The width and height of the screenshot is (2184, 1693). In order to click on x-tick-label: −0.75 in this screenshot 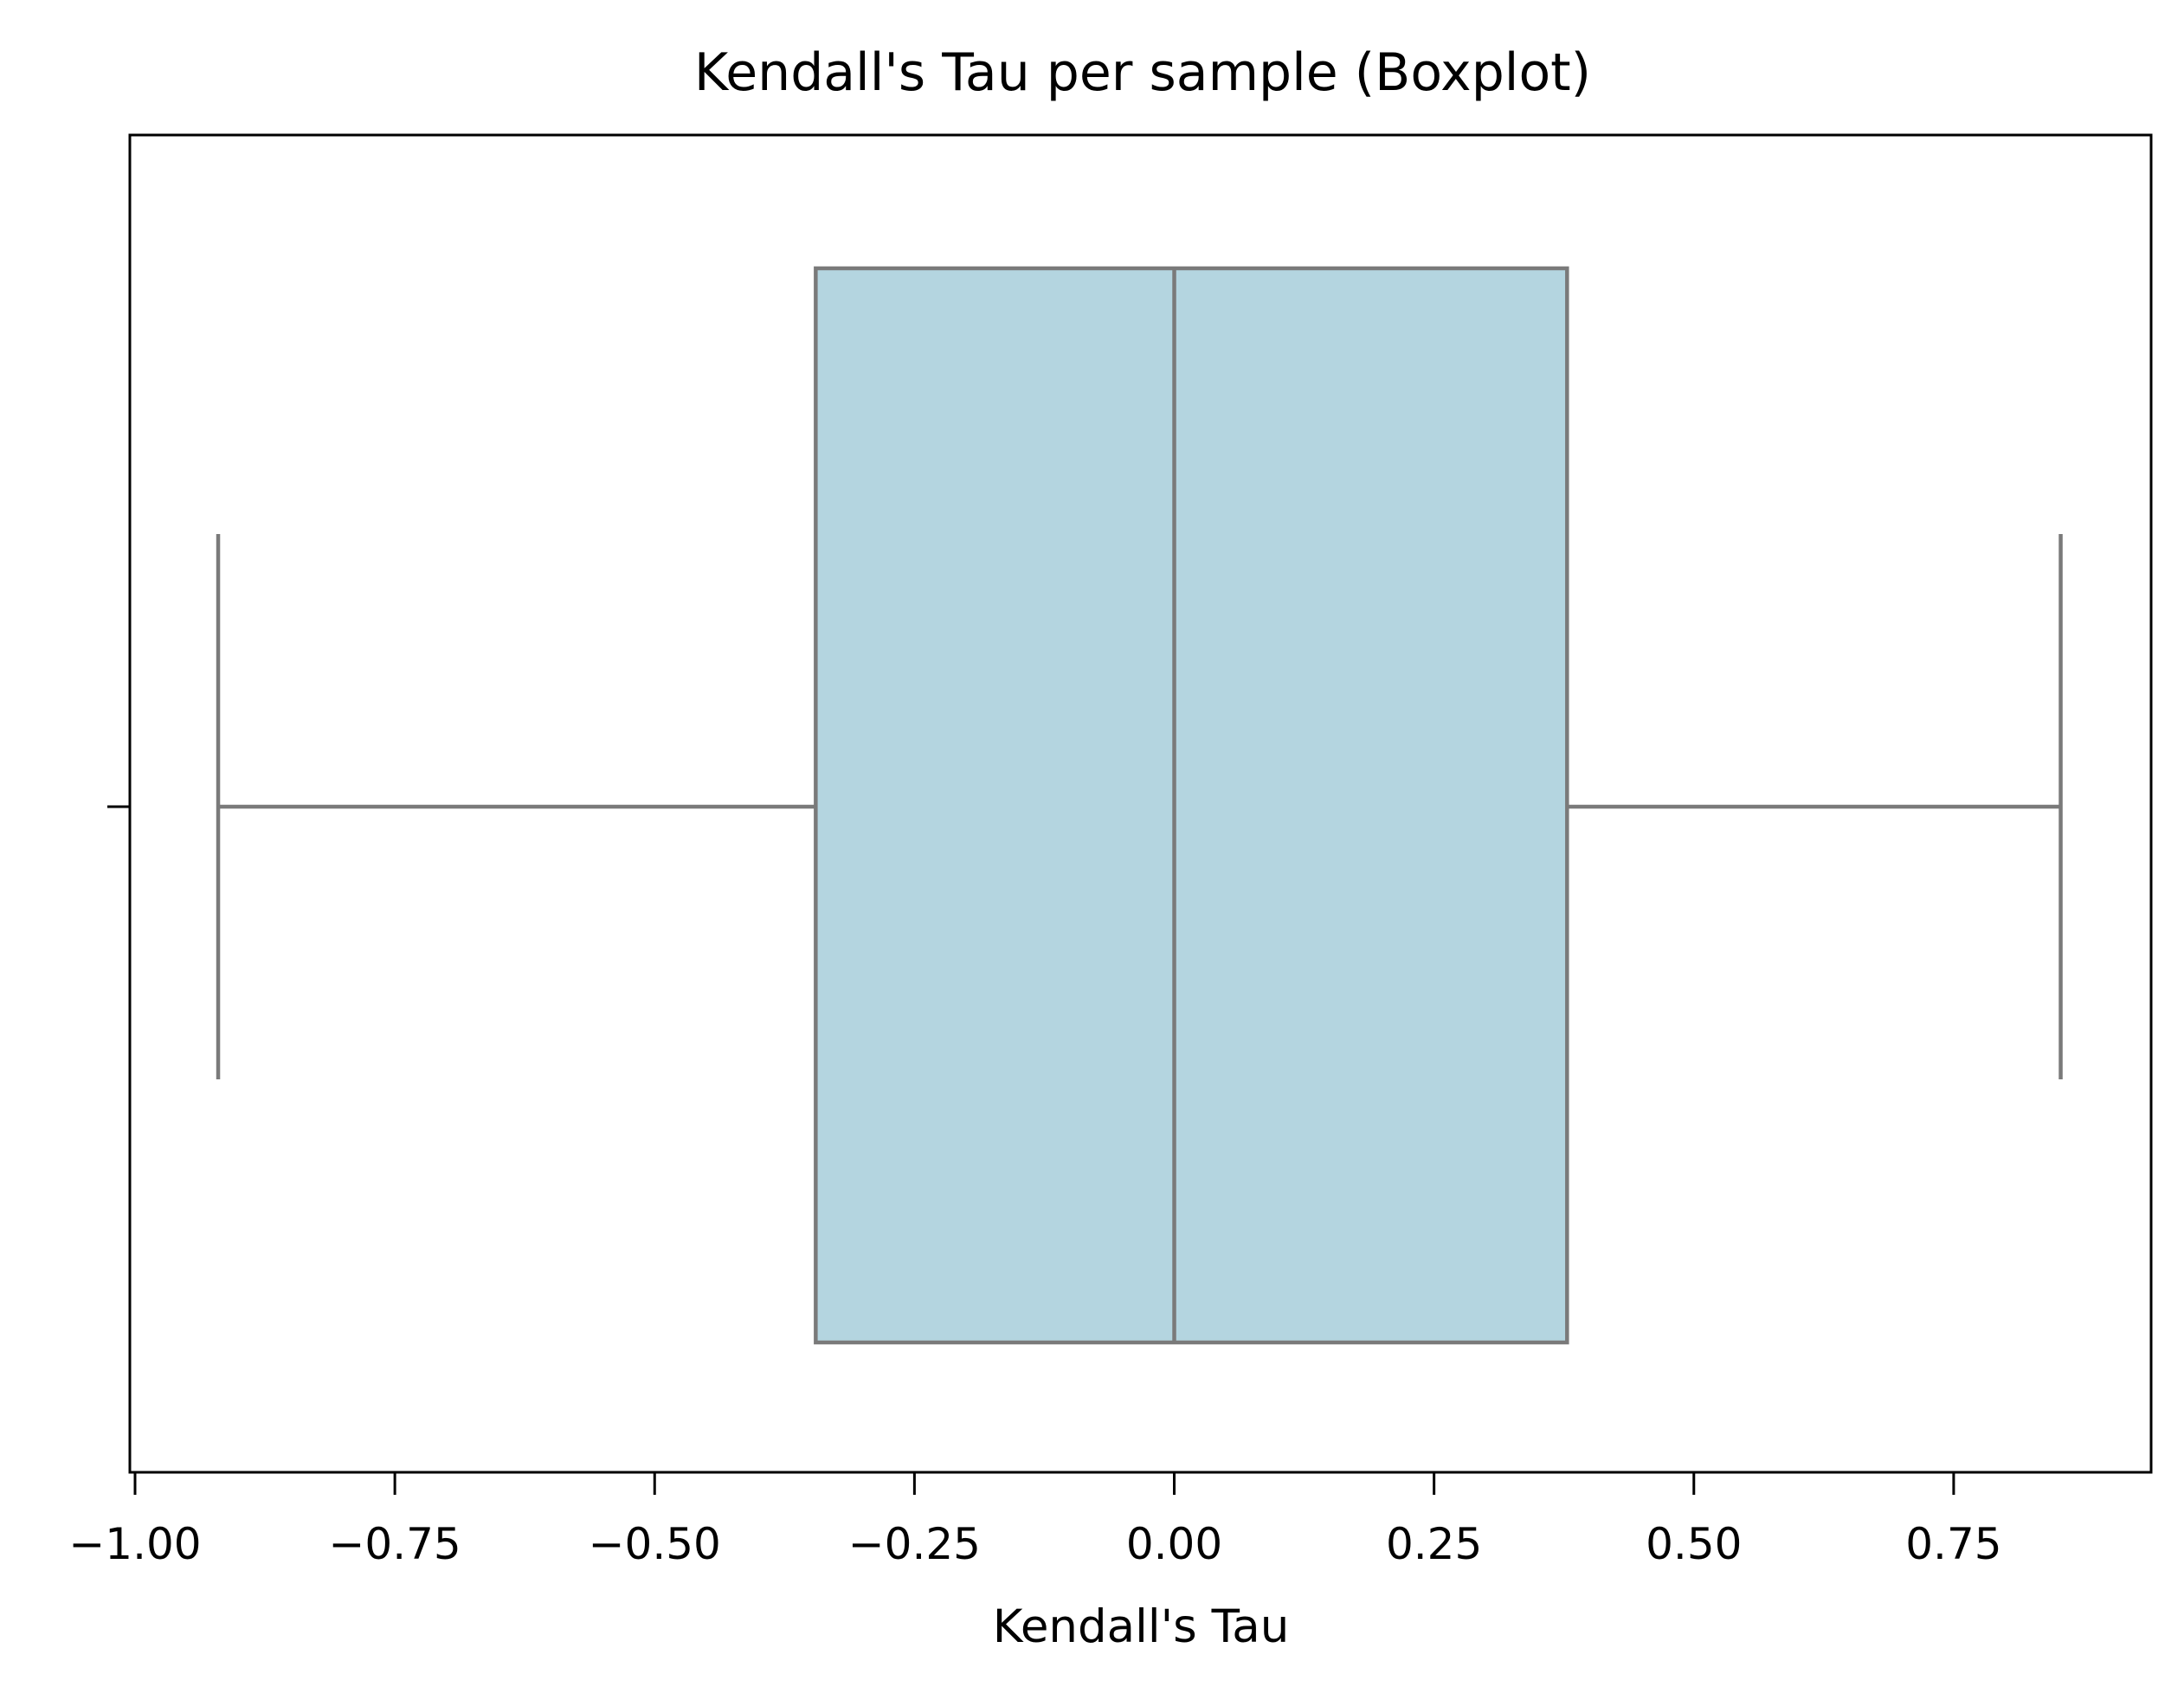, I will do `click(395, 1544)`.